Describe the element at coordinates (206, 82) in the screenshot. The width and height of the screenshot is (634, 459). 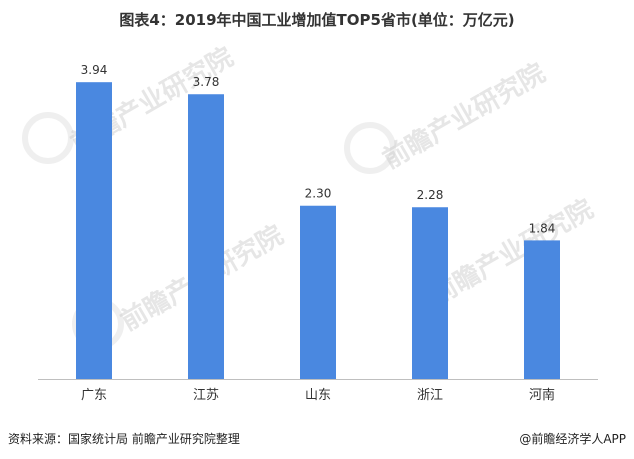
I see `data-label: 3.78` at that location.